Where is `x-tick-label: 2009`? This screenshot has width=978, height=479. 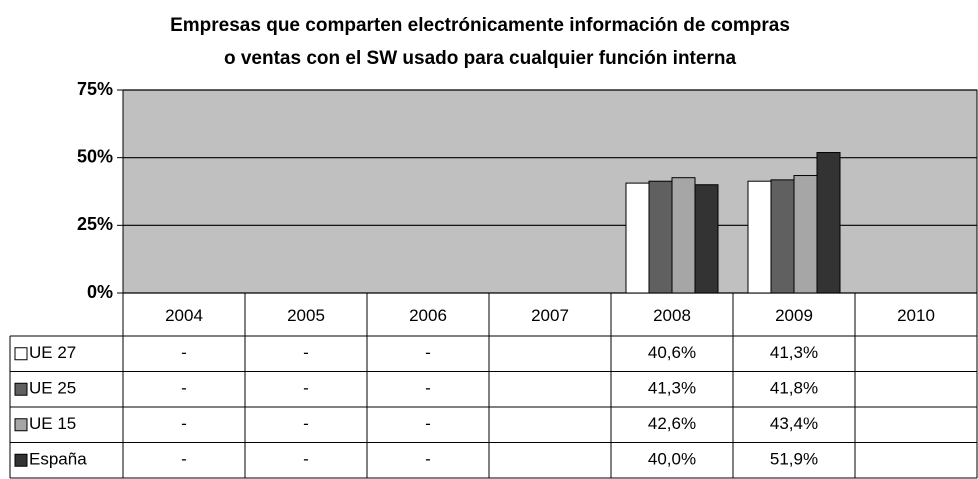
x-tick-label: 2009 is located at coordinates (794, 315).